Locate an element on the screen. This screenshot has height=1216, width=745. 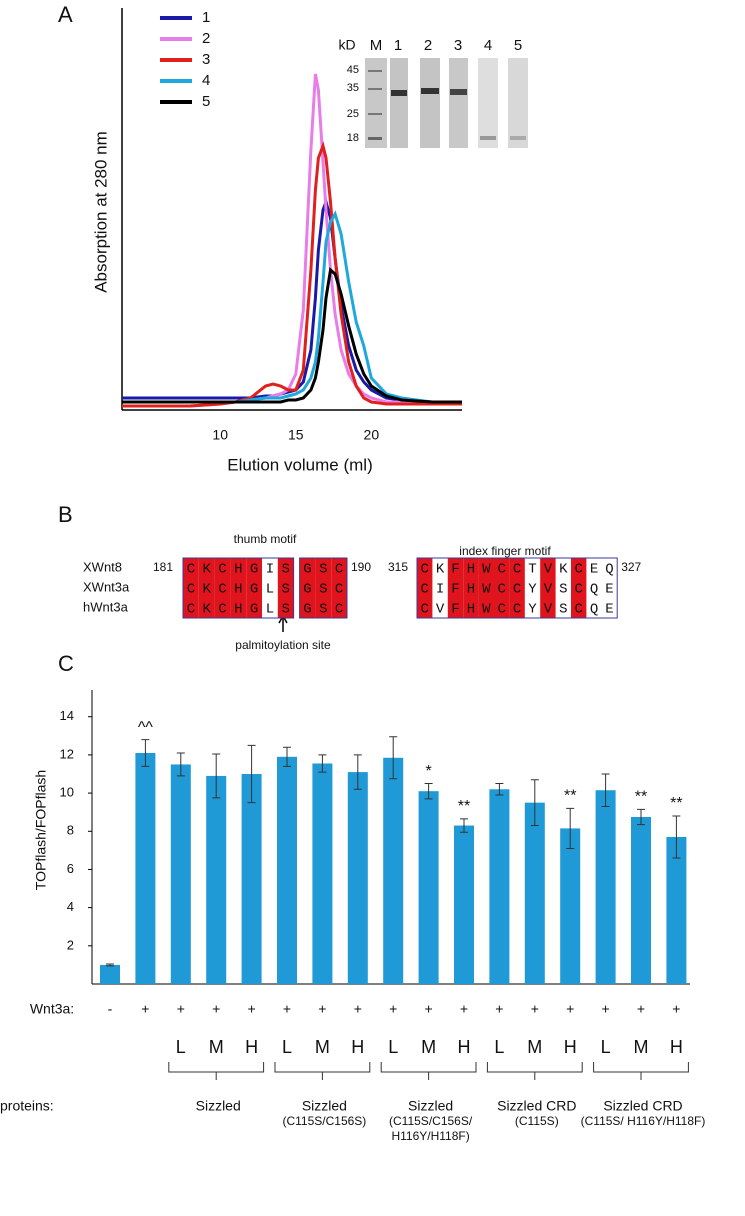
residue: L is located at coordinates (270, 590).